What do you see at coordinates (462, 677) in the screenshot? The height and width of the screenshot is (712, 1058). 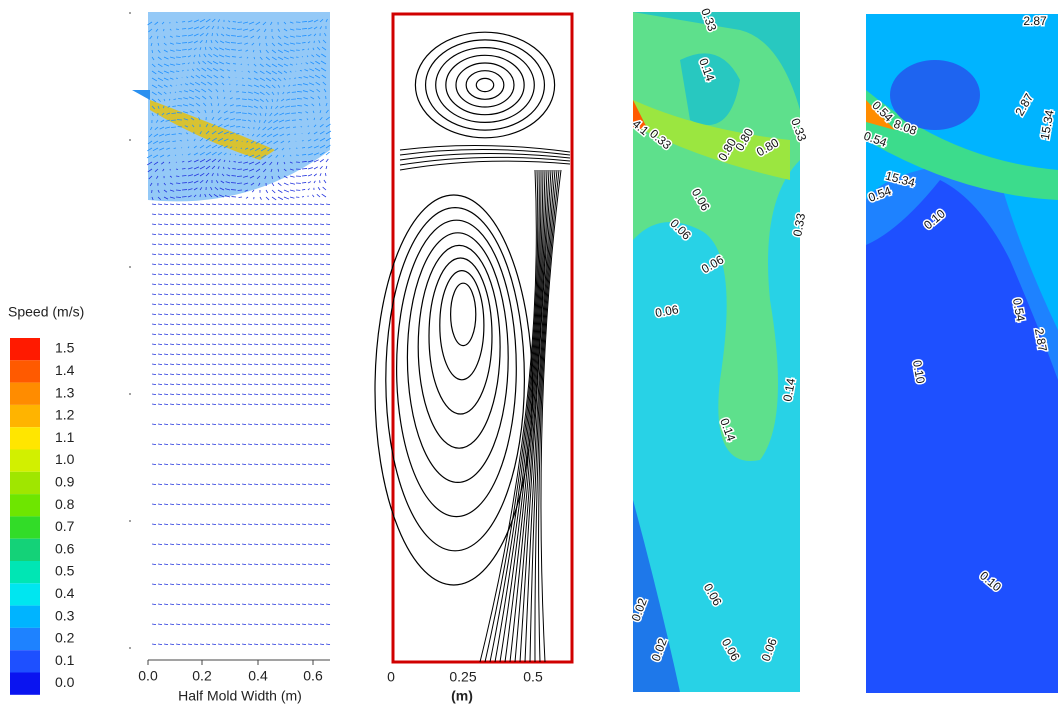 I see `x-tick-label: 0.25` at bounding box center [462, 677].